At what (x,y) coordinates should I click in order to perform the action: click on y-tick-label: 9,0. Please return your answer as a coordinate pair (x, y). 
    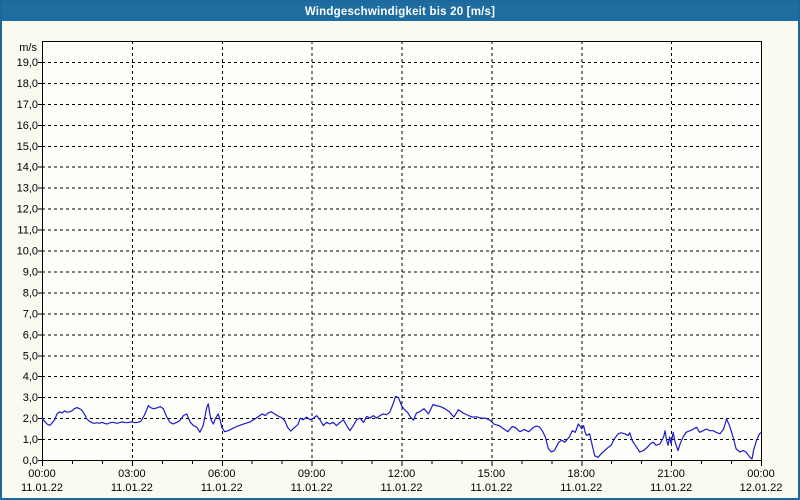
    Looking at the image, I should click on (30, 272).